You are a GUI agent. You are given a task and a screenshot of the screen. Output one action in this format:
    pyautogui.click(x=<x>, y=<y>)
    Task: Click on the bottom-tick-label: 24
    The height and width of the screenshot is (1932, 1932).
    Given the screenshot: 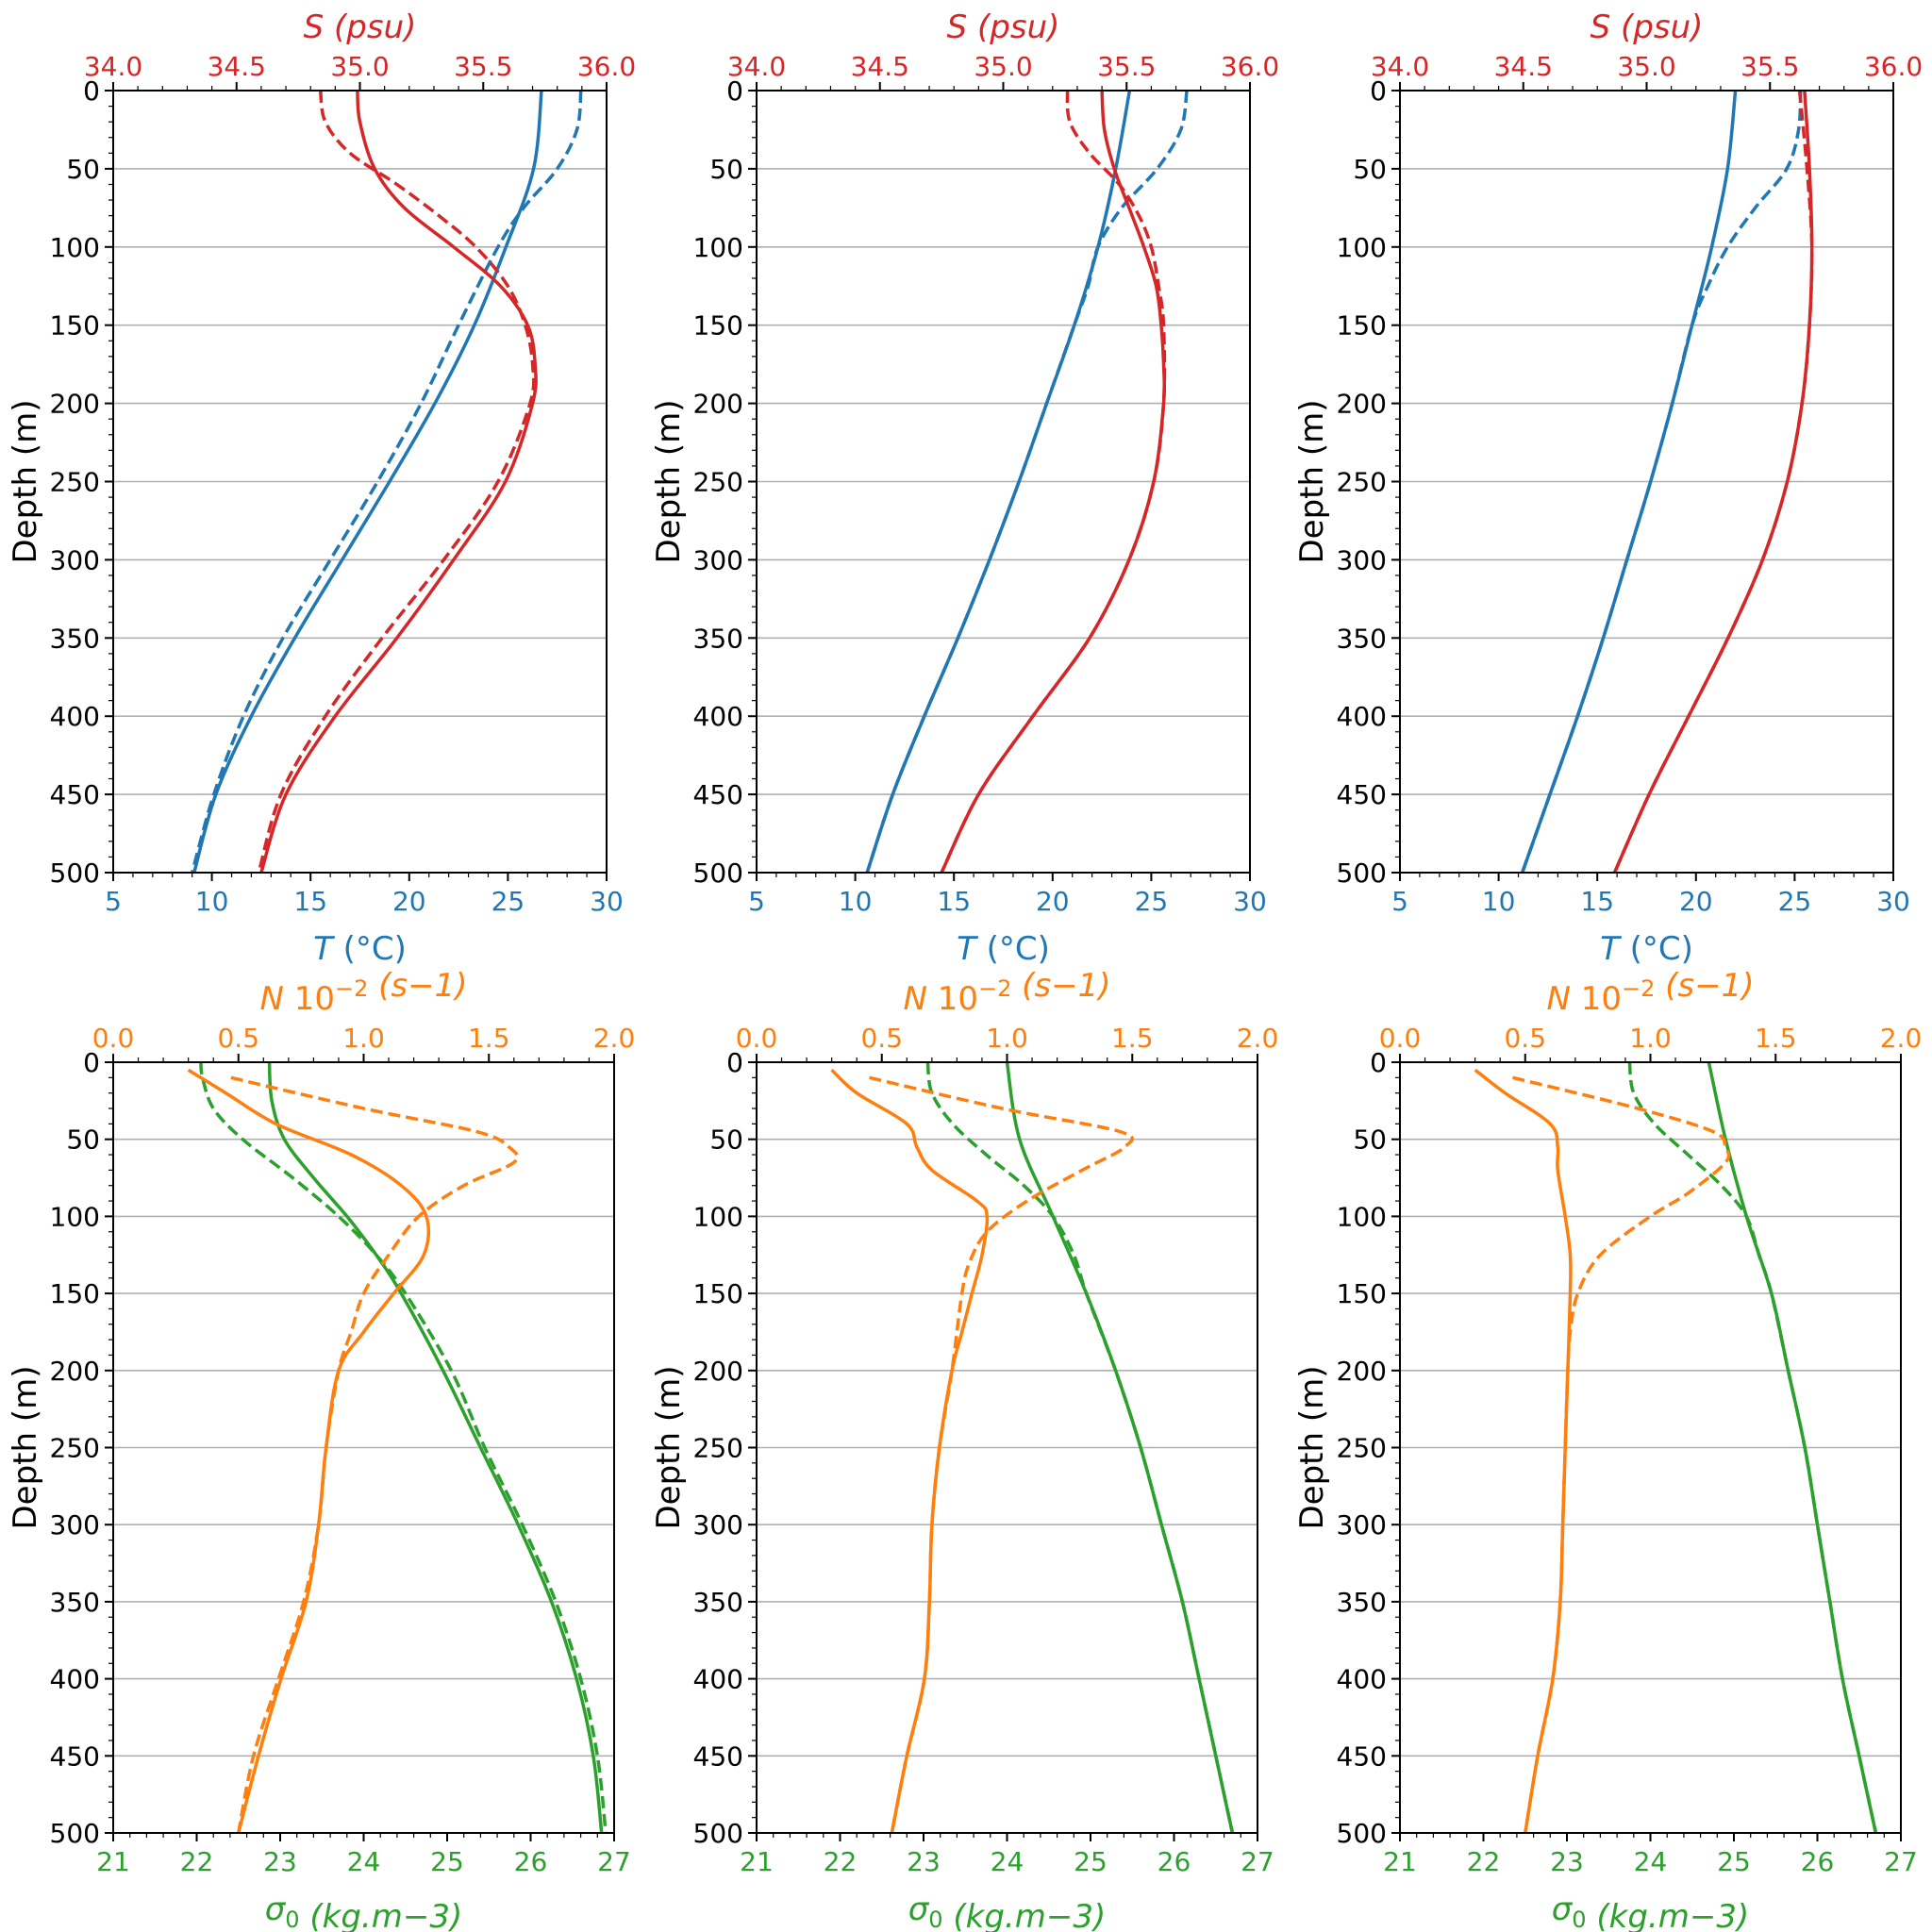 What is the action you would take?
    pyautogui.click(x=364, y=1861)
    